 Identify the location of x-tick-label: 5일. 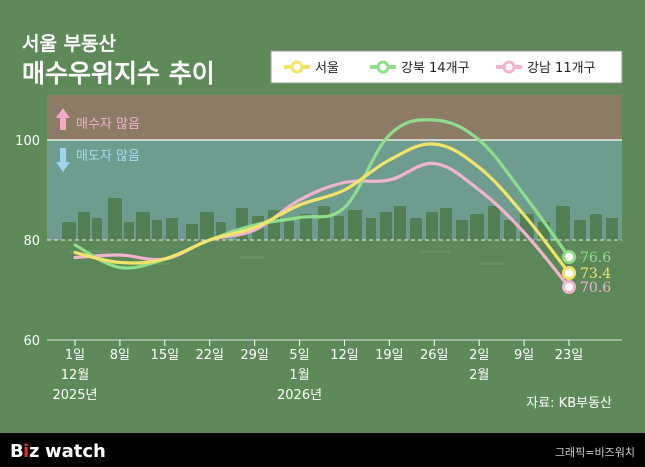
(299, 355).